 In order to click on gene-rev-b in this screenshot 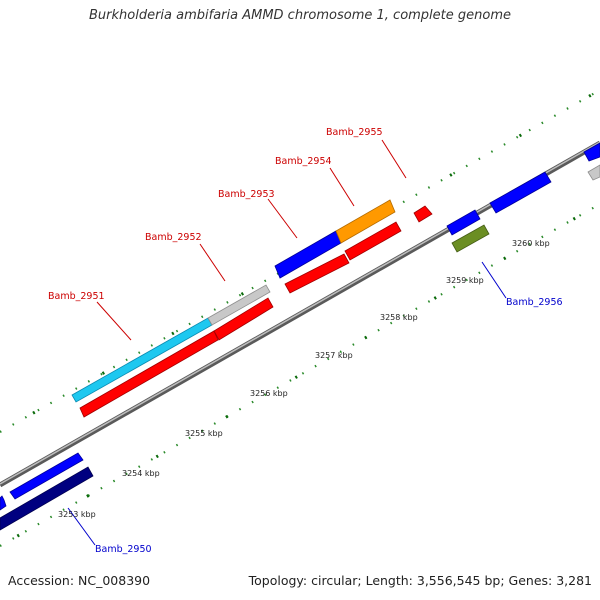, I will do `click(149, 374)`.